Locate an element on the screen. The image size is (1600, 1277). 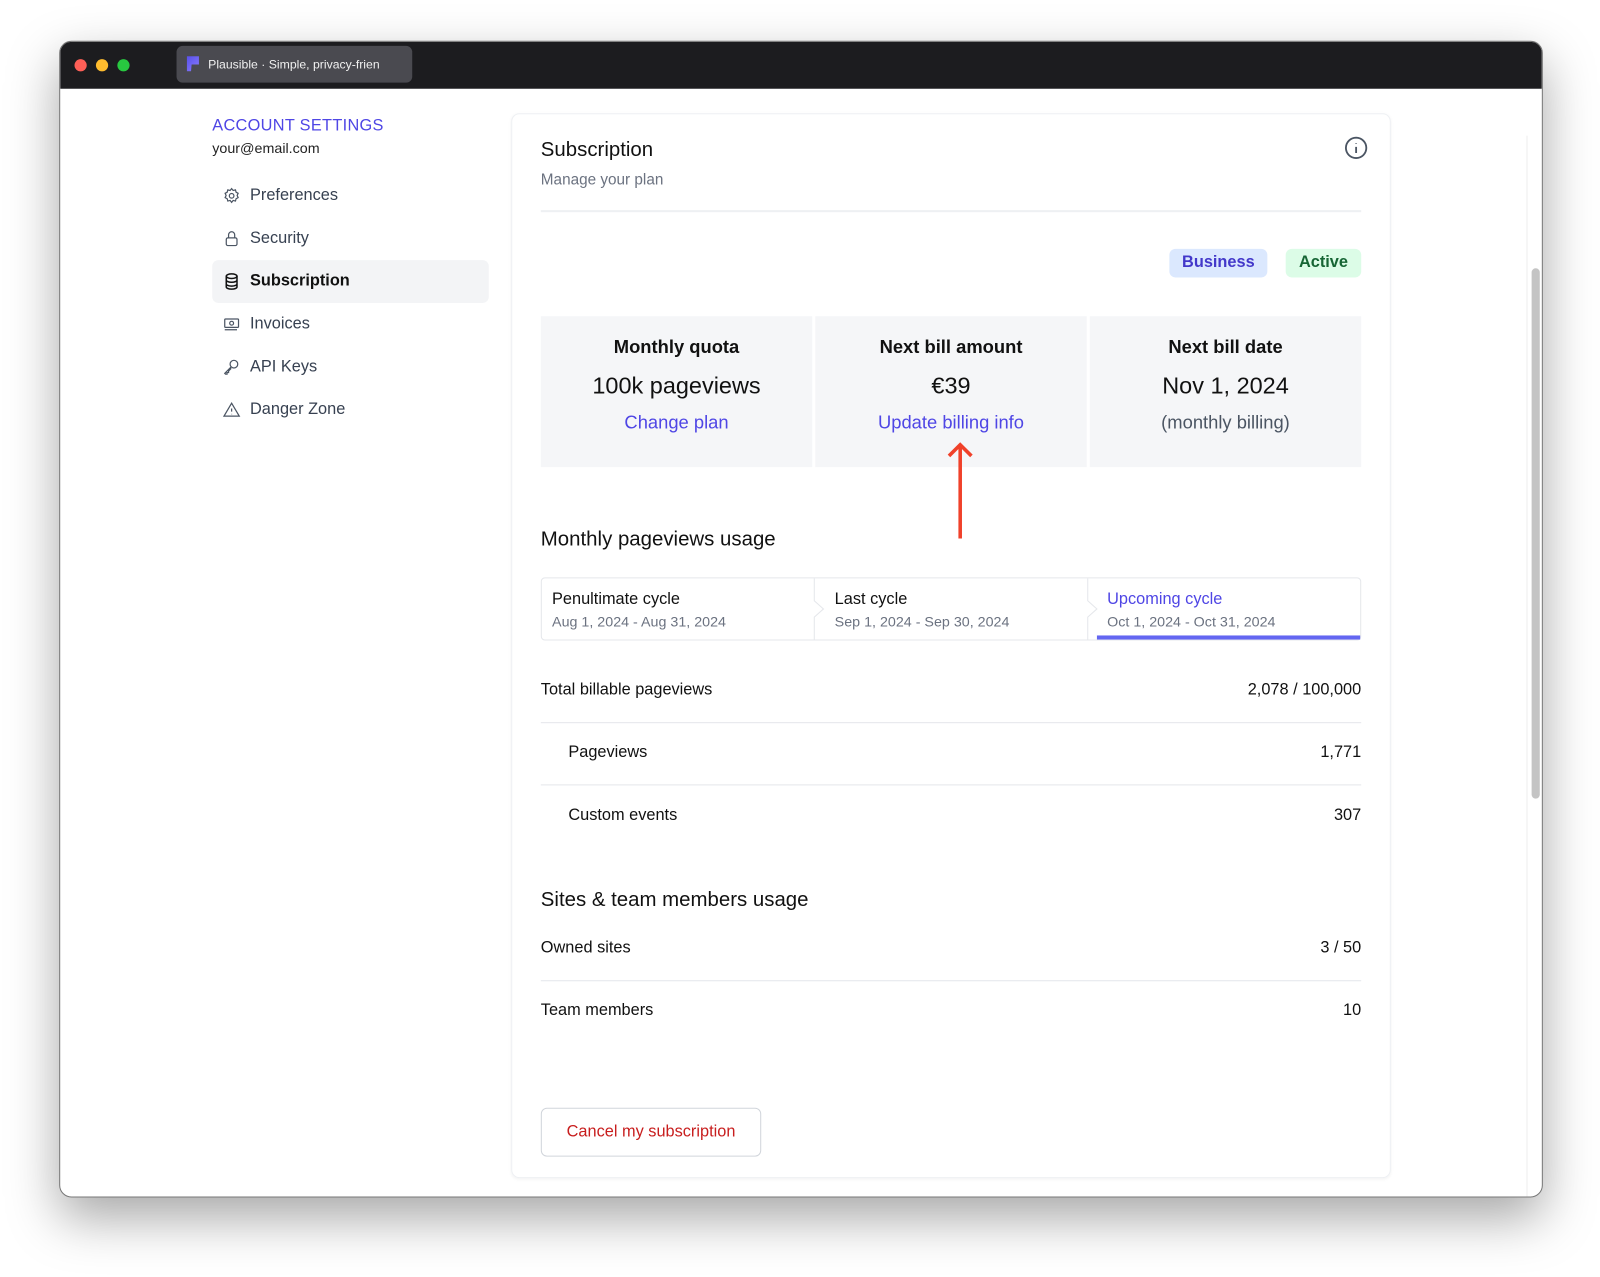
change-plan-link: Change plan is located at coordinates (676, 422).